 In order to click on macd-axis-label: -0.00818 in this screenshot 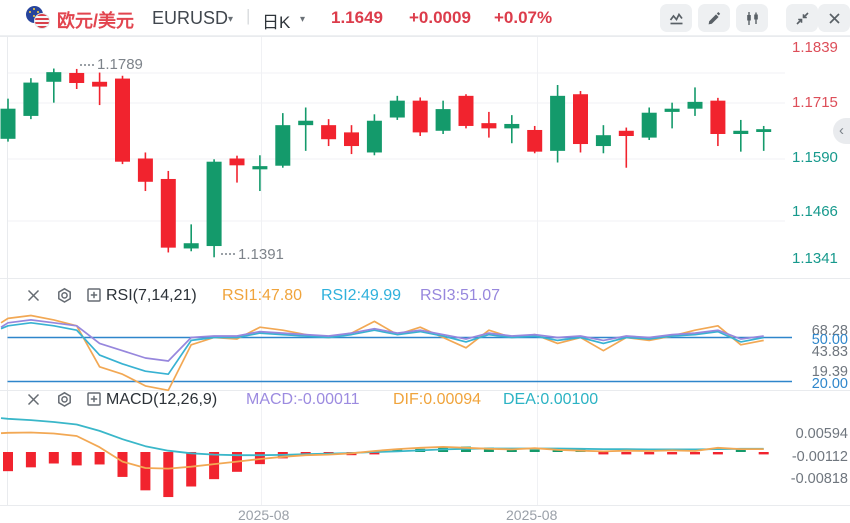, I will do `click(819, 479)`.